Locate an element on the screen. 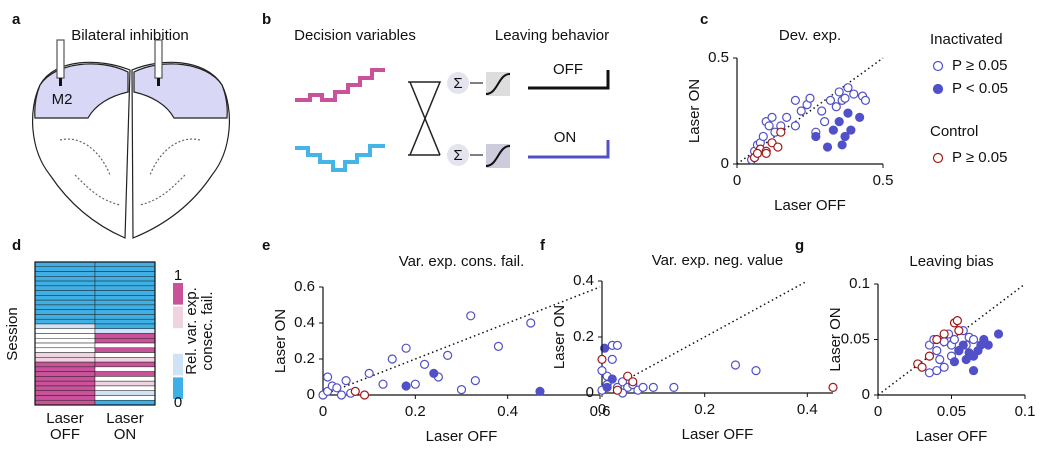 This screenshot has width=1050, height=458. x-tick-label: Laser ON is located at coordinates (125, 426).